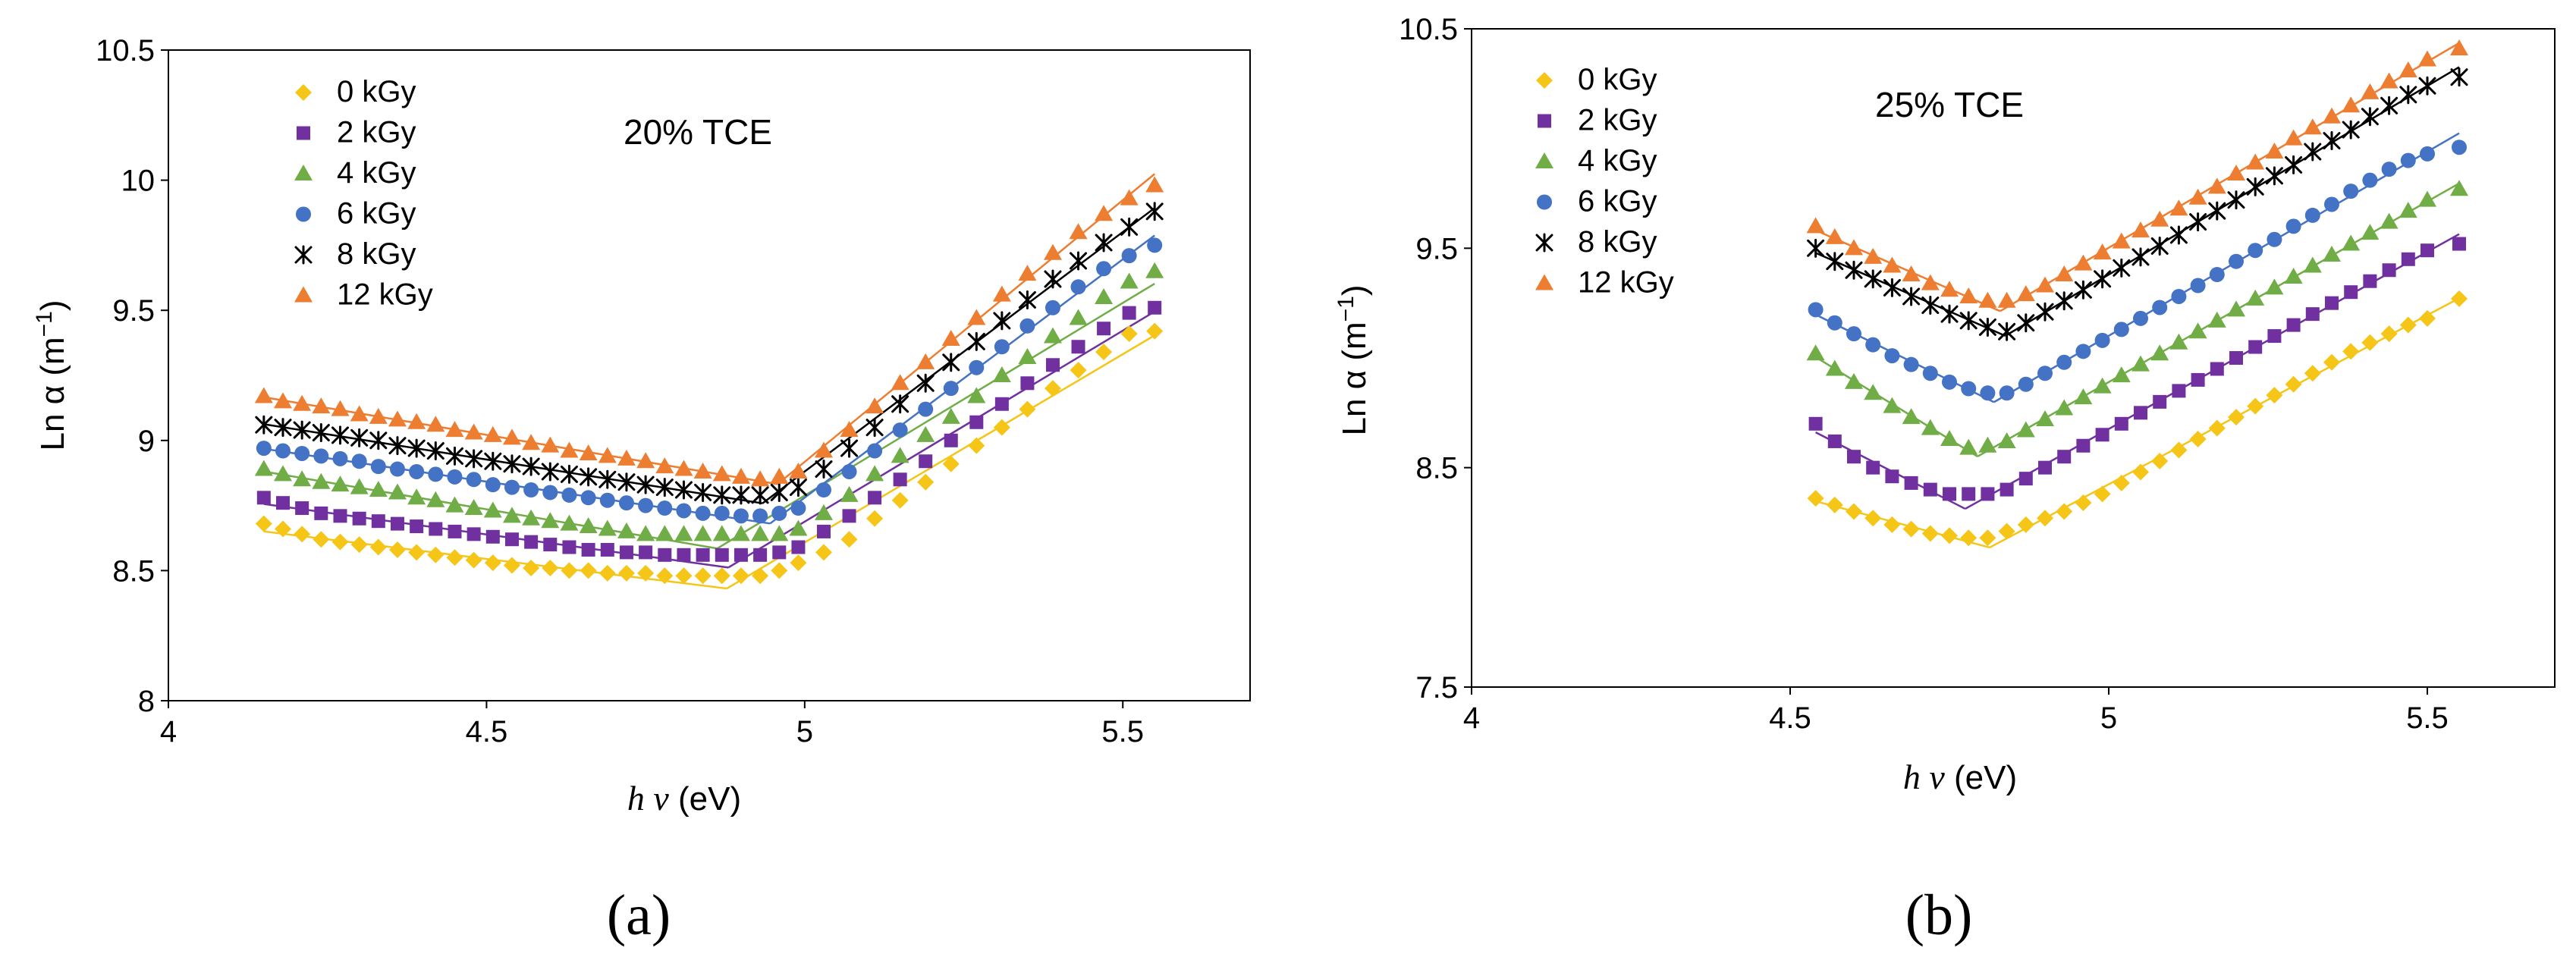  I want to click on y-tick-label: 10.5, so click(1428, 29).